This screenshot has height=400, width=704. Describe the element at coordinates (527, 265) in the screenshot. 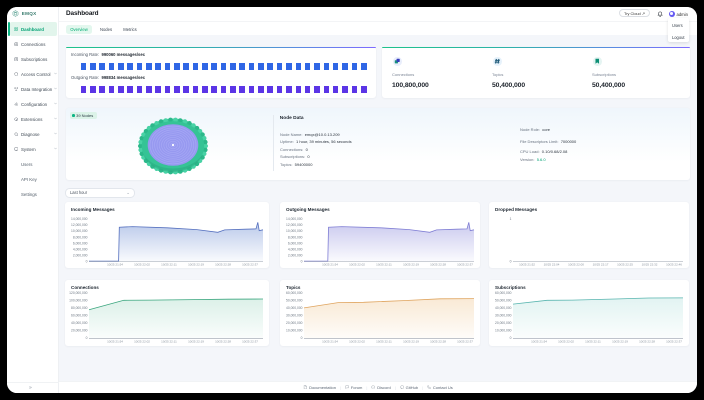

I see `svg-text: 10/25 21:52` at that location.